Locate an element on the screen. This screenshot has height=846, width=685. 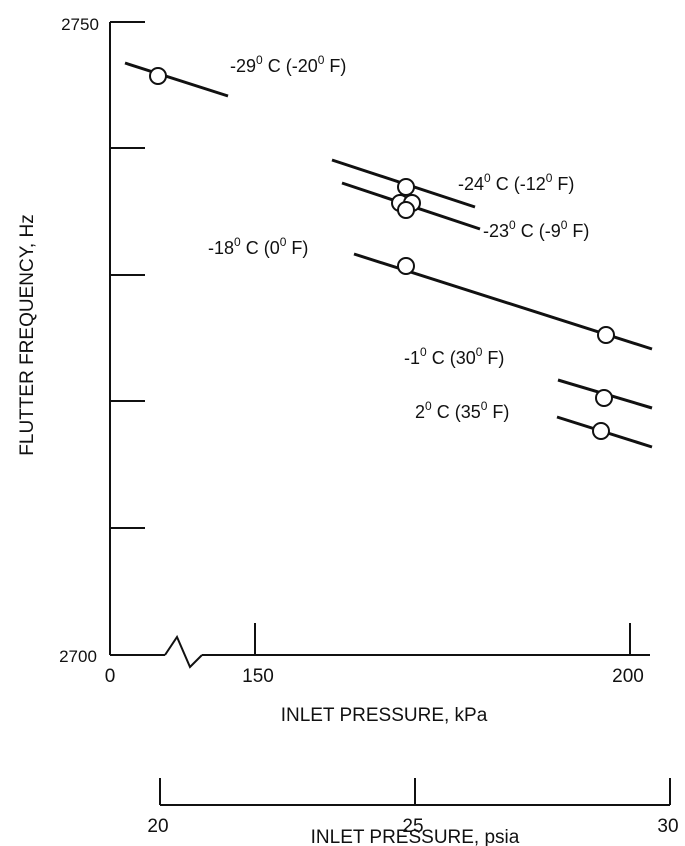
data-point-minus24c is located at coordinates (406, 187).